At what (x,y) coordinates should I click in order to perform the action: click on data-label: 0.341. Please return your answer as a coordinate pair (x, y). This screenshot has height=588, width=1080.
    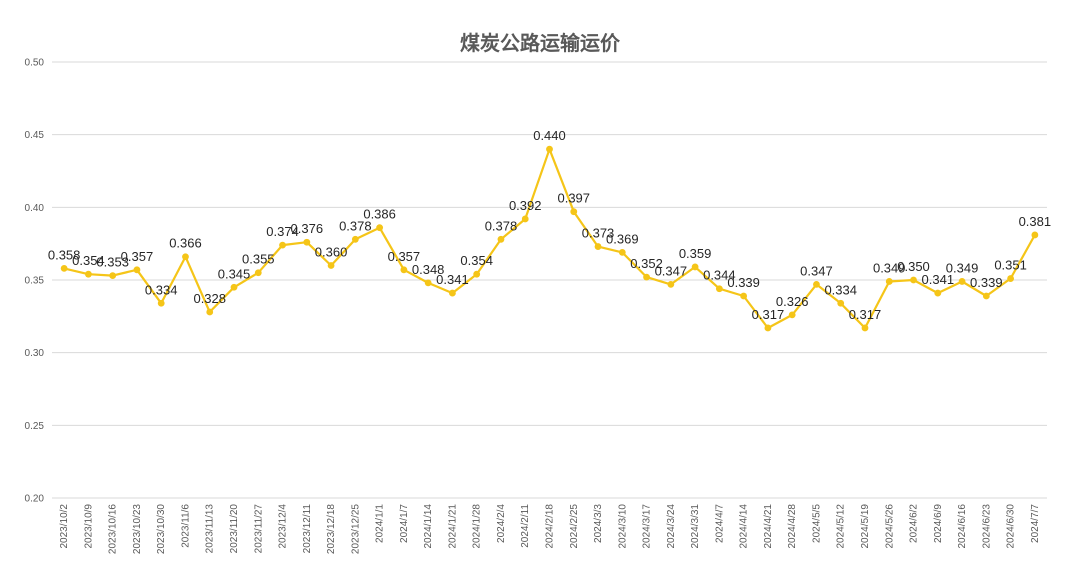
    Looking at the image, I should click on (452, 279).